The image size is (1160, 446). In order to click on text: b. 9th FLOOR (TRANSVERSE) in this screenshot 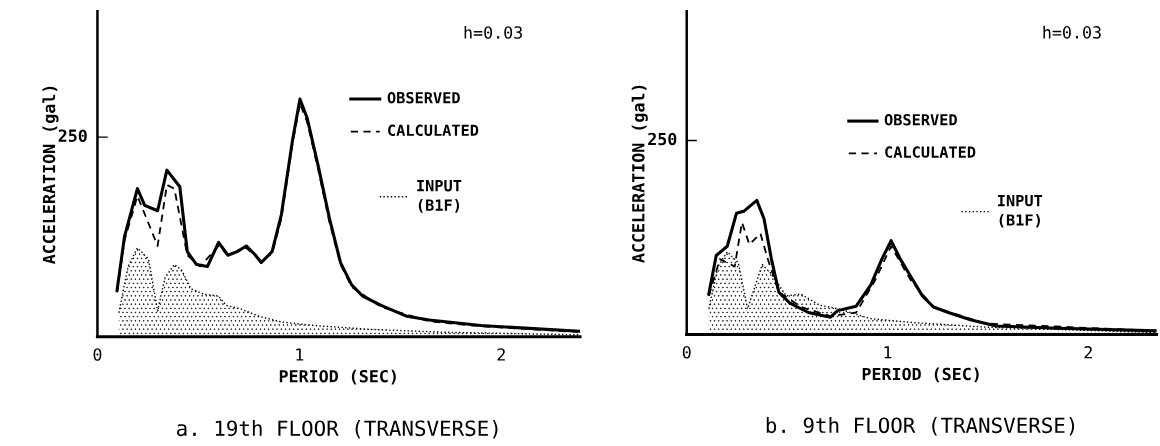, I will do `click(920, 426)`.